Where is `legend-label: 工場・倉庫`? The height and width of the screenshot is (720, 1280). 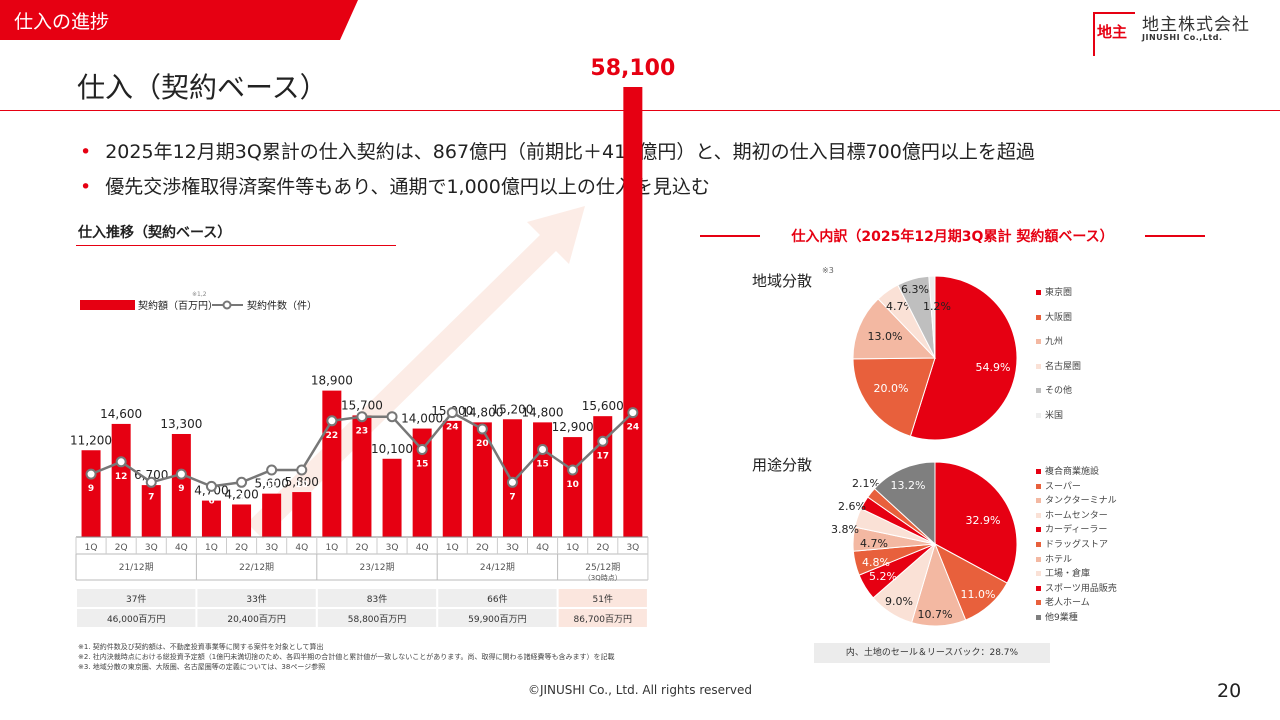
legend-label: 工場・倉庫 is located at coordinates (1068, 574).